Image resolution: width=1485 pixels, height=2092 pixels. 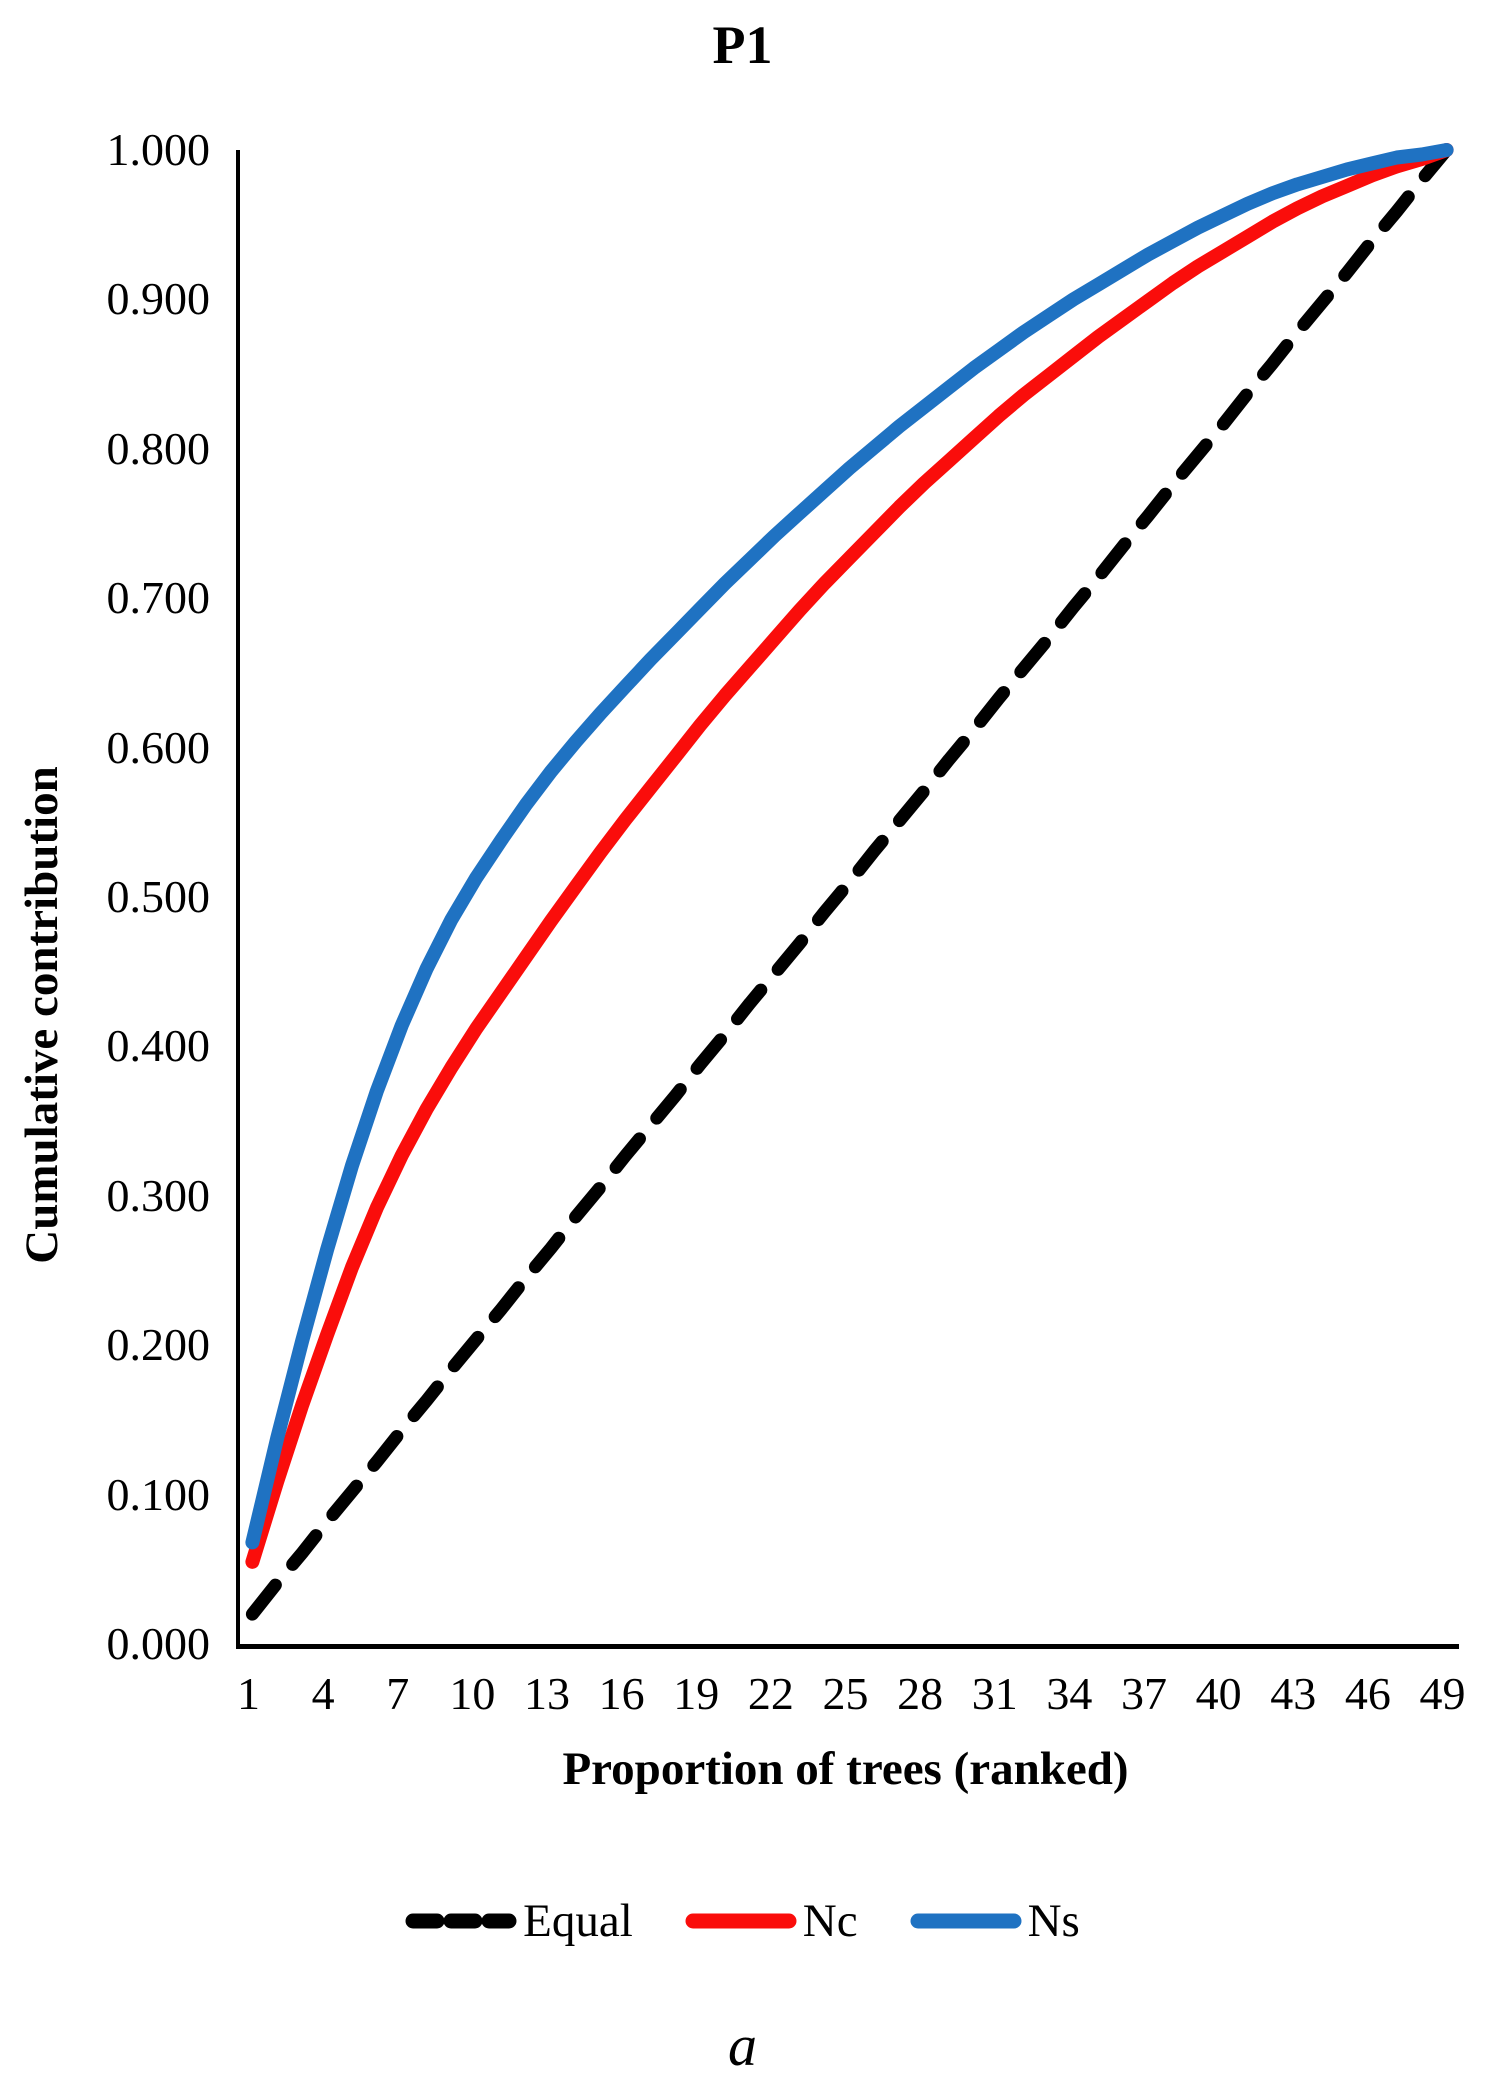 I want to click on panel-letter: a, so click(x=742, y=2045).